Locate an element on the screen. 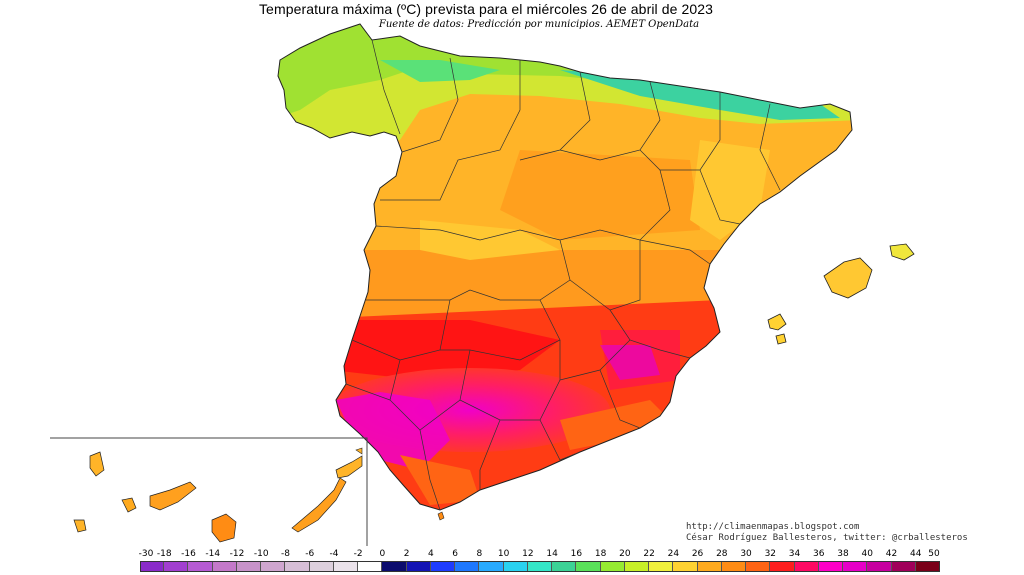 The image size is (1024, 575). legend-label: 22 is located at coordinates (649, 554).